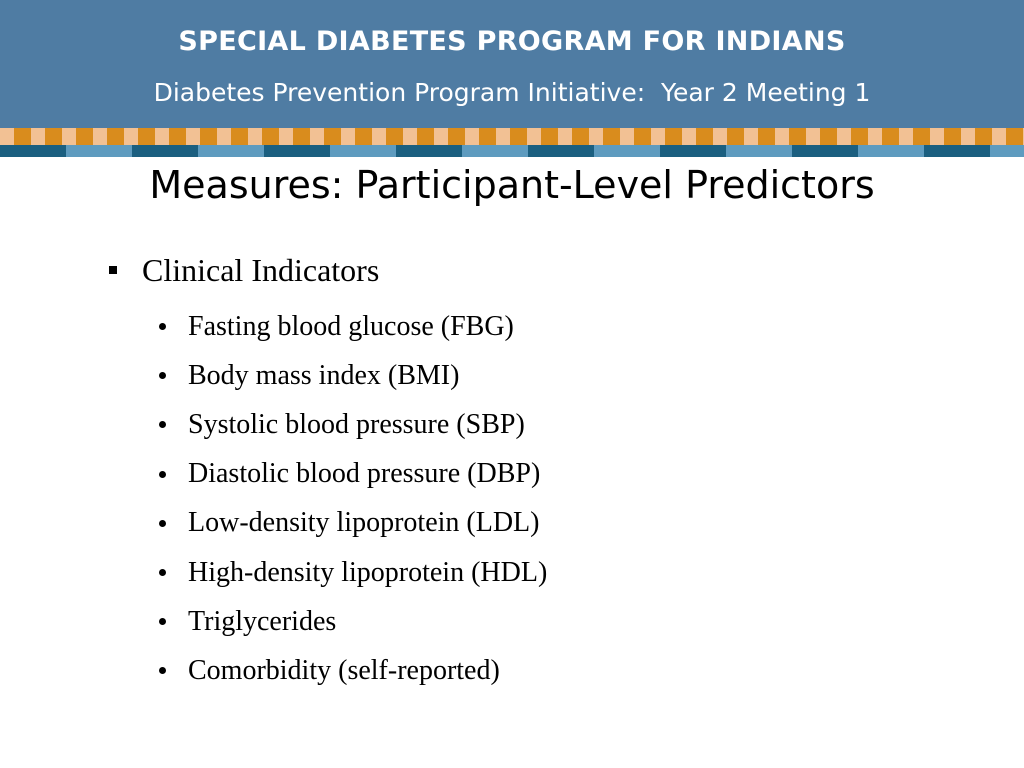 Image resolution: width=1024 pixels, height=768 pixels. I want to click on list-item-text: Low-density lipoprotein (LDL), so click(364, 523).